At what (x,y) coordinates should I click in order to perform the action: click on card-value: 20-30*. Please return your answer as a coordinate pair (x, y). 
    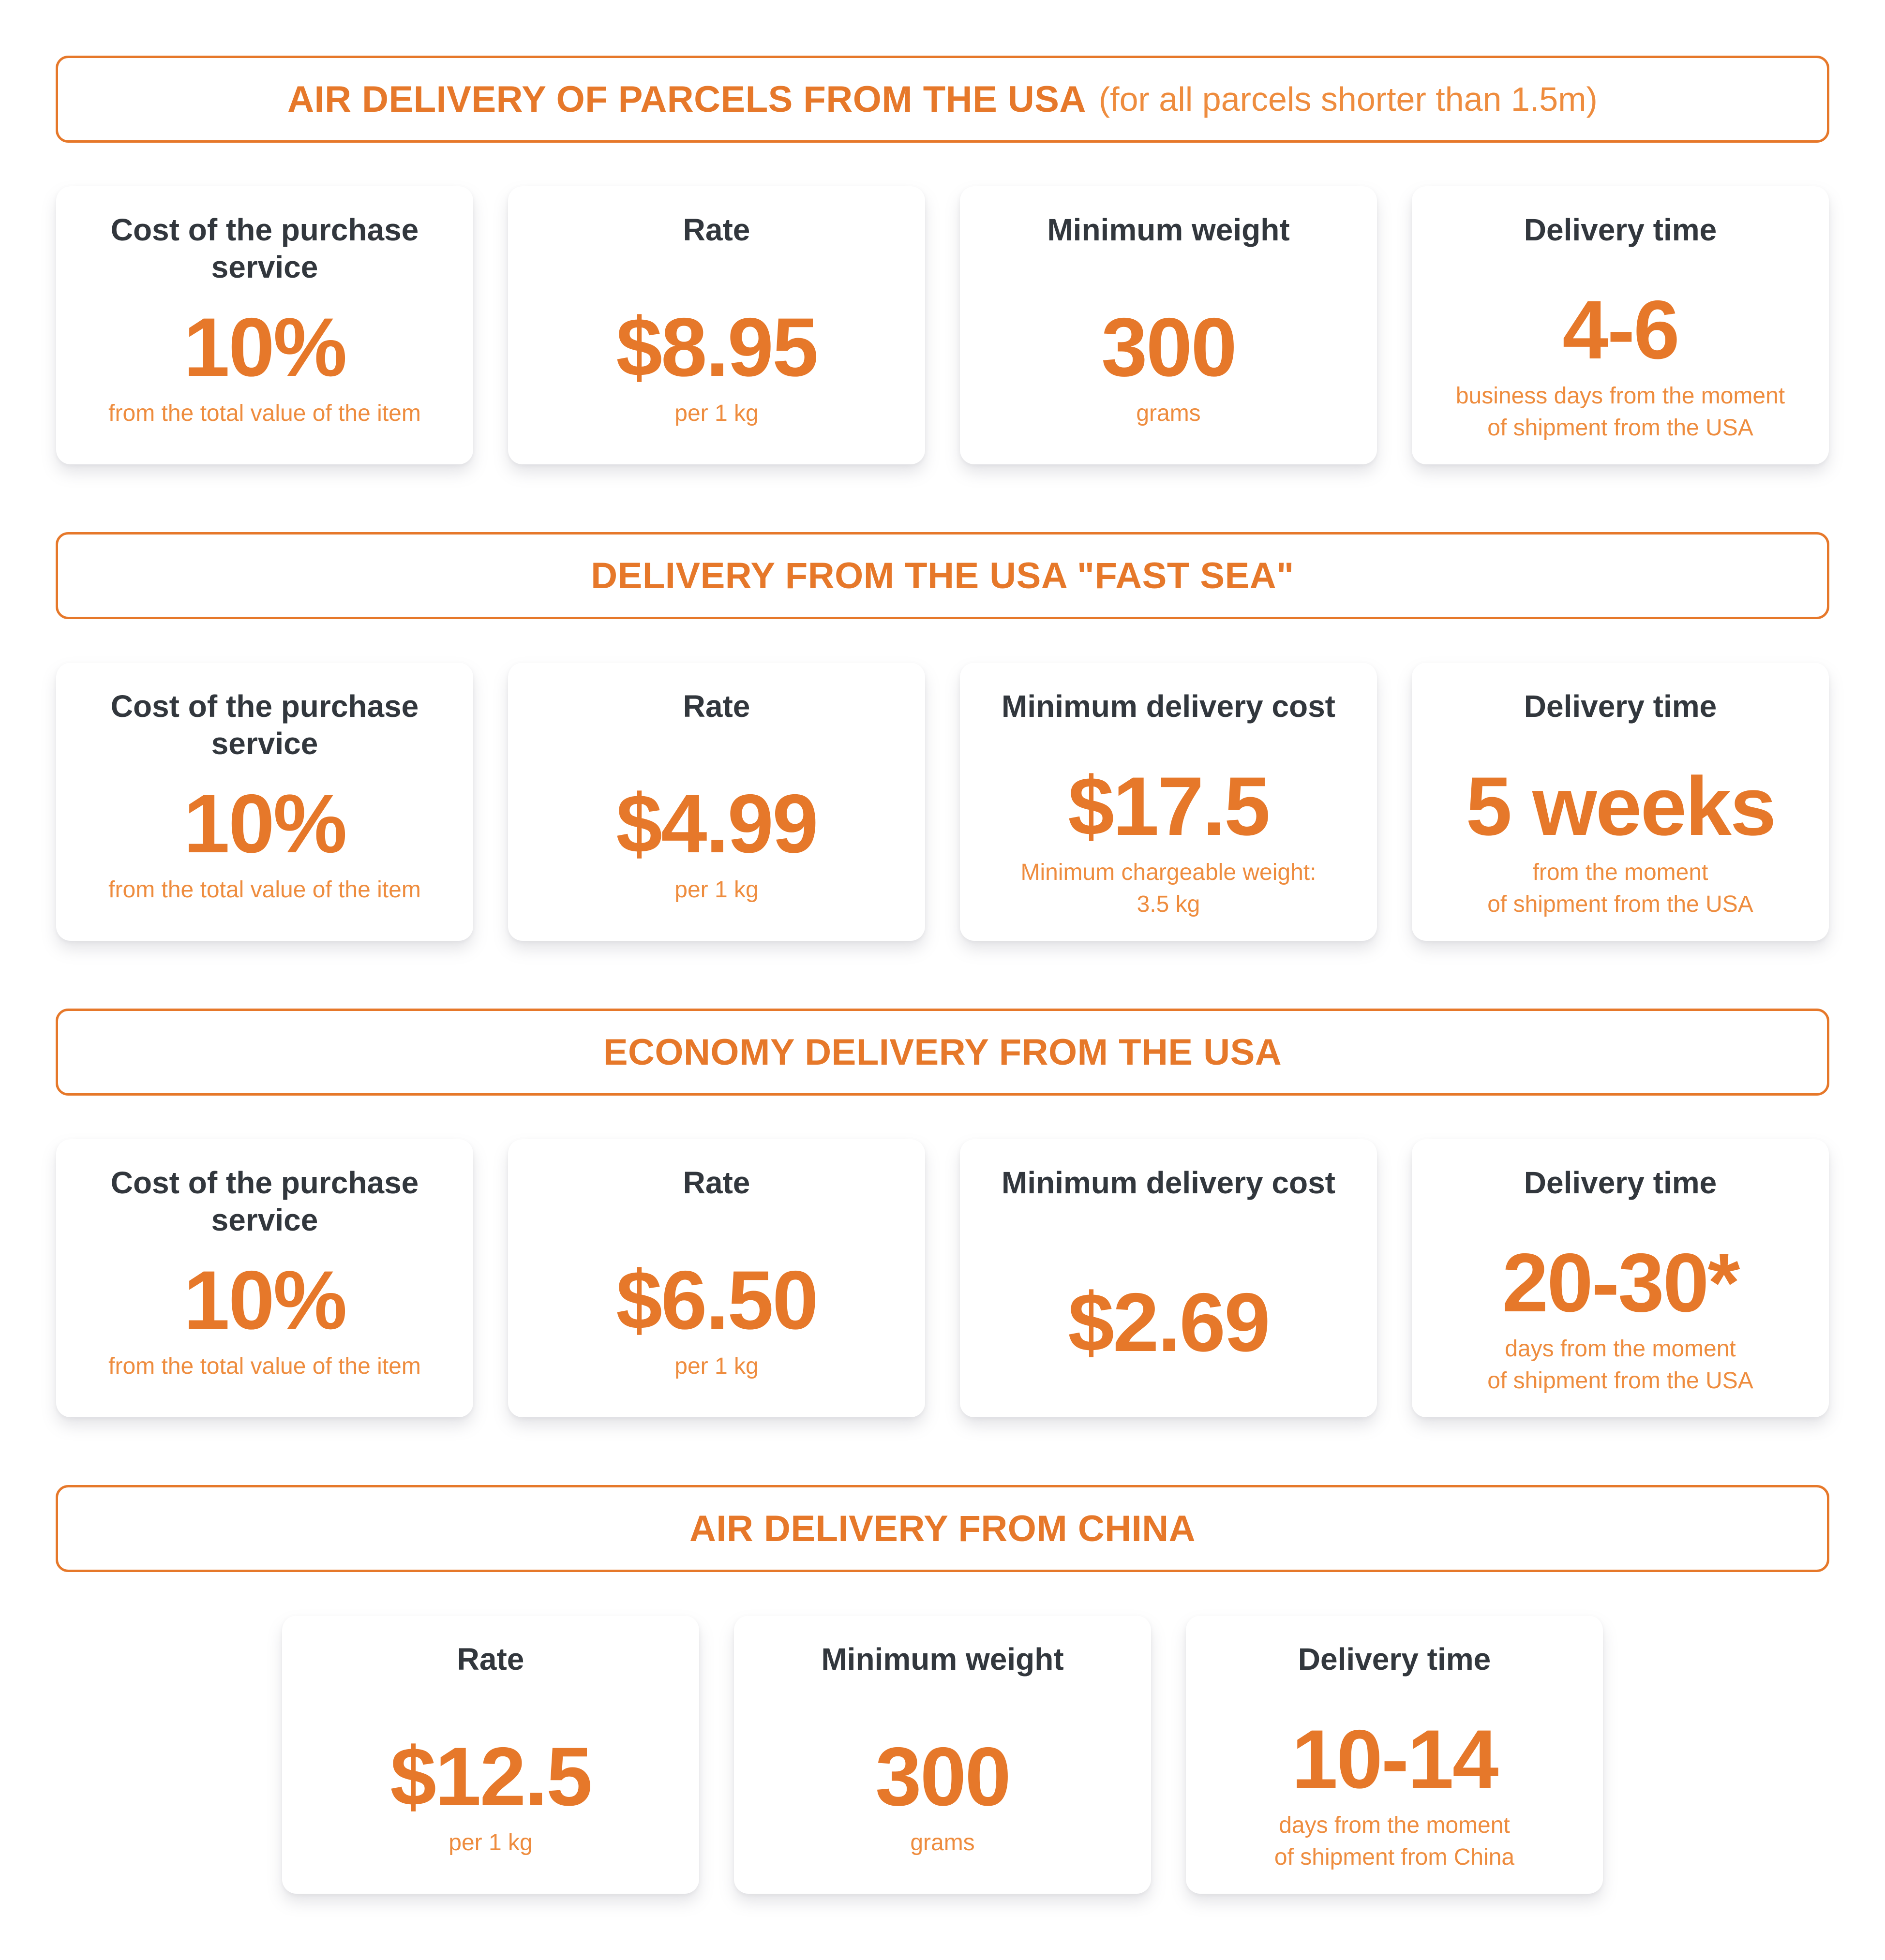
    Looking at the image, I should click on (1621, 1282).